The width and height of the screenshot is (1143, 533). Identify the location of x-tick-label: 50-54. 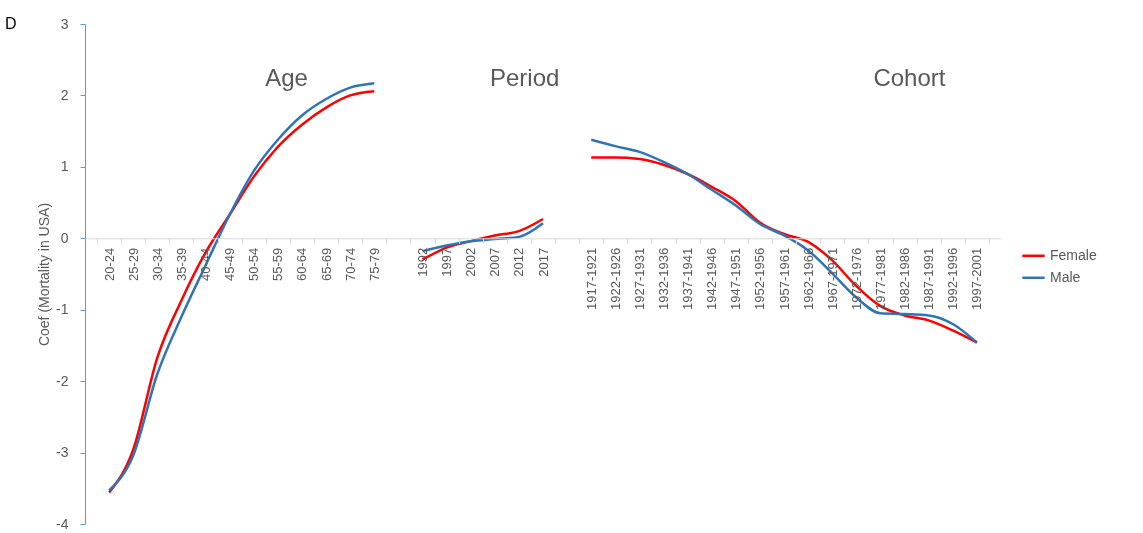
(254, 264).